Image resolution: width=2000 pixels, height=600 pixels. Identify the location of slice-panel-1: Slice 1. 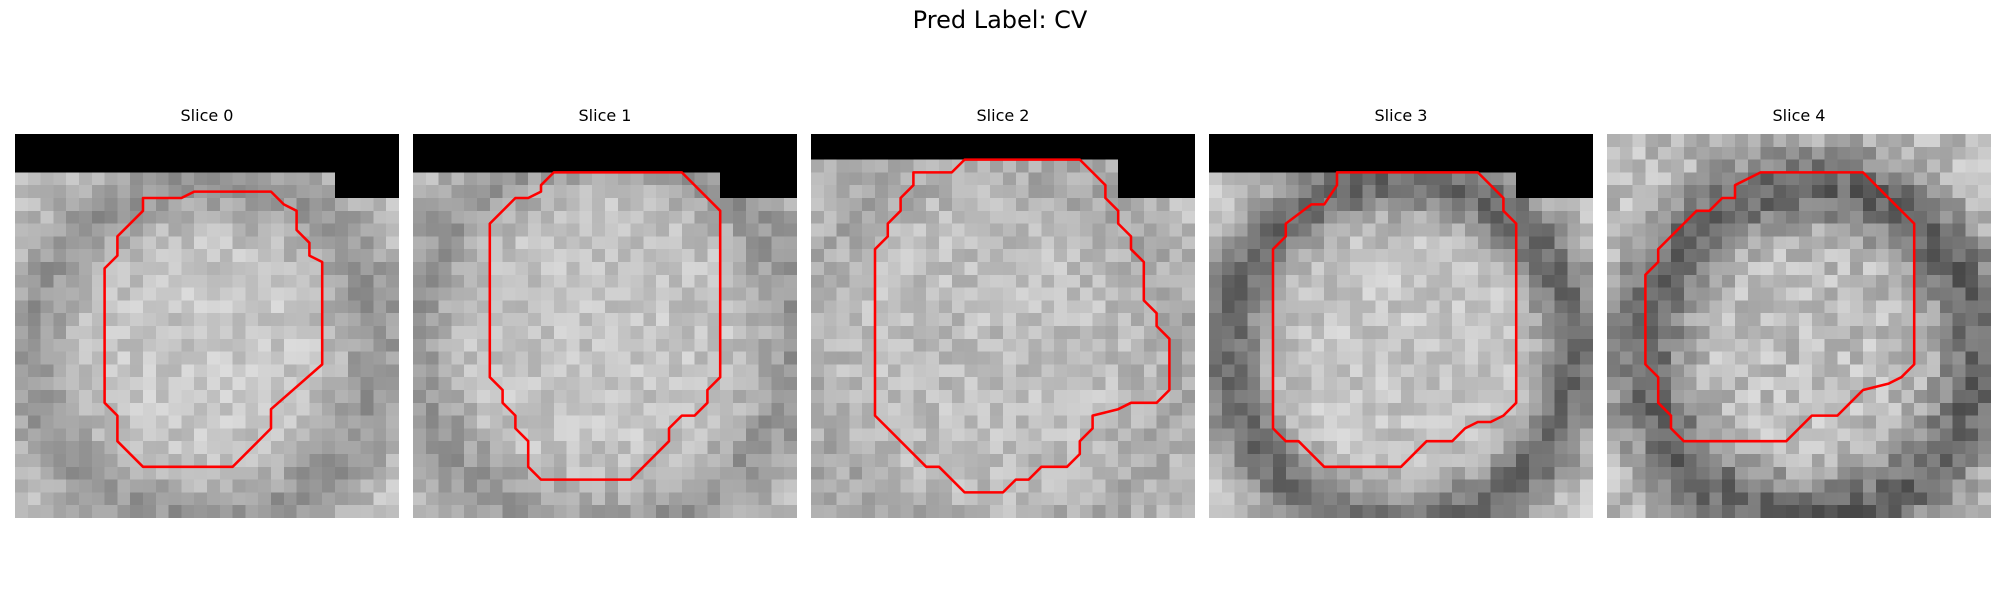
(605, 311).